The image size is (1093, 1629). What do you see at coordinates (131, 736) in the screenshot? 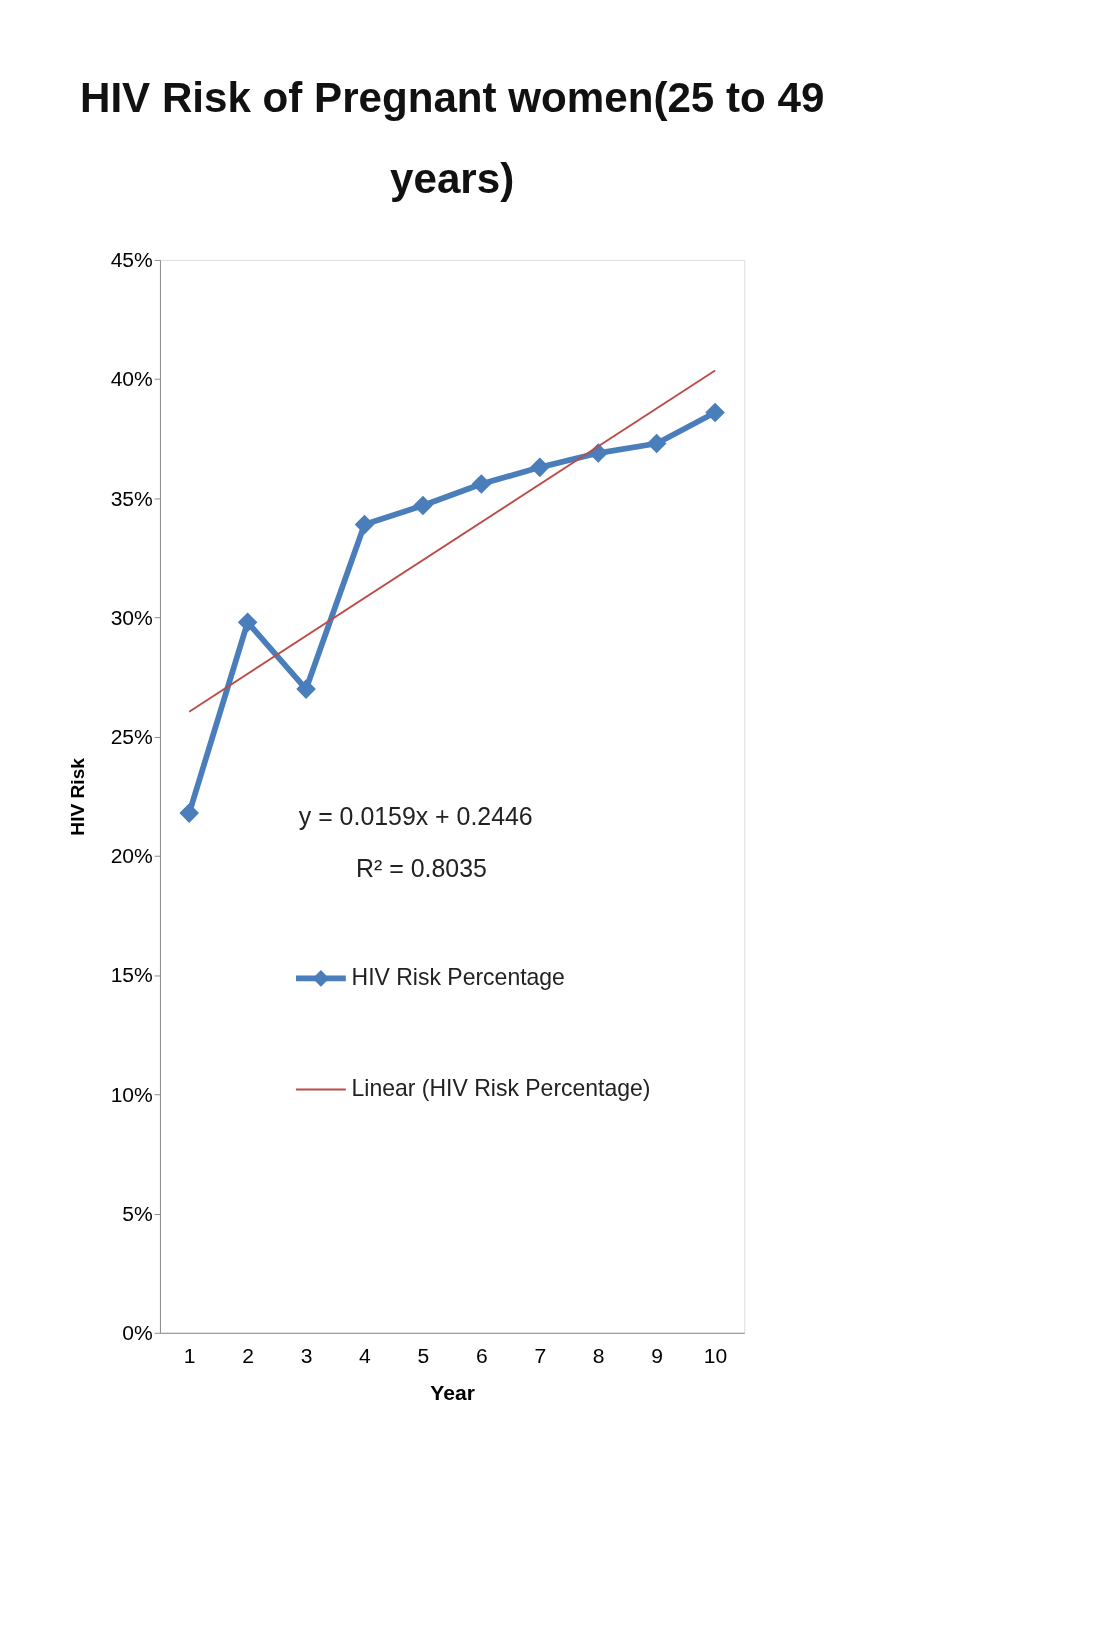
I see `y-tick-label: 25%` at bounding box center [131, 736].